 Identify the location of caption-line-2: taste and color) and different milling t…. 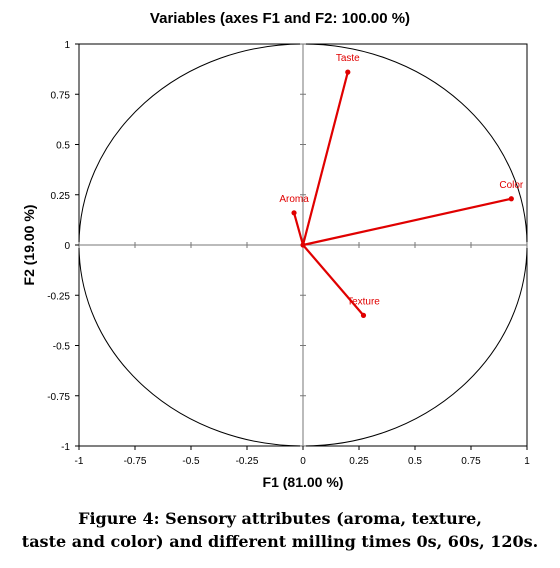
(280, 541).